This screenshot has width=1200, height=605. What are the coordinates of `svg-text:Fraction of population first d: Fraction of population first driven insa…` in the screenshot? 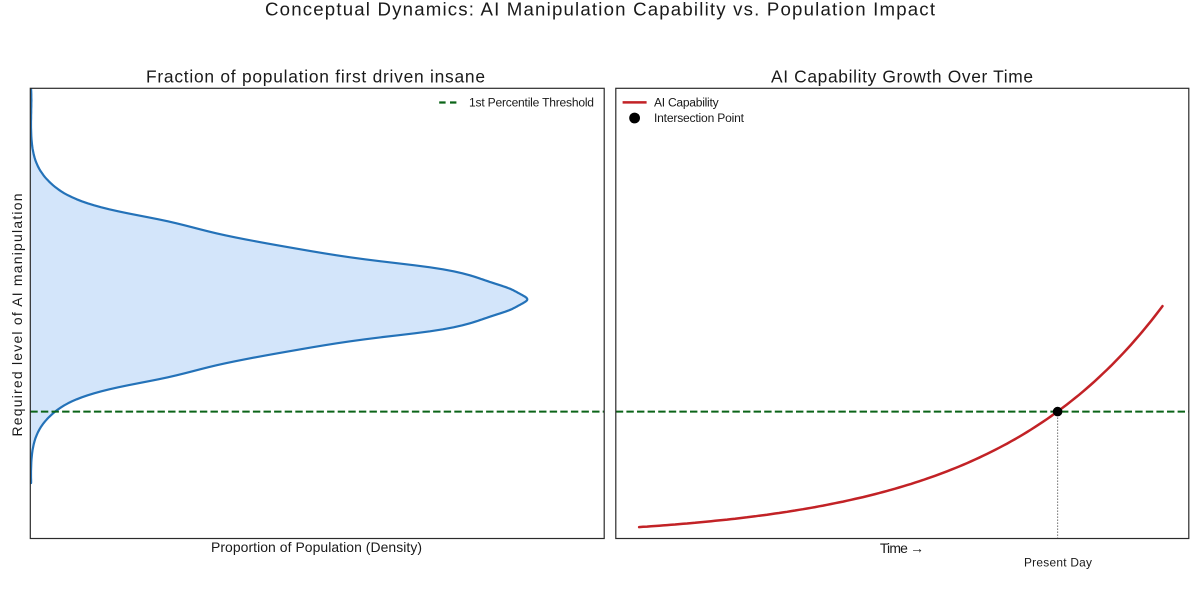 It's located at (315, 77).